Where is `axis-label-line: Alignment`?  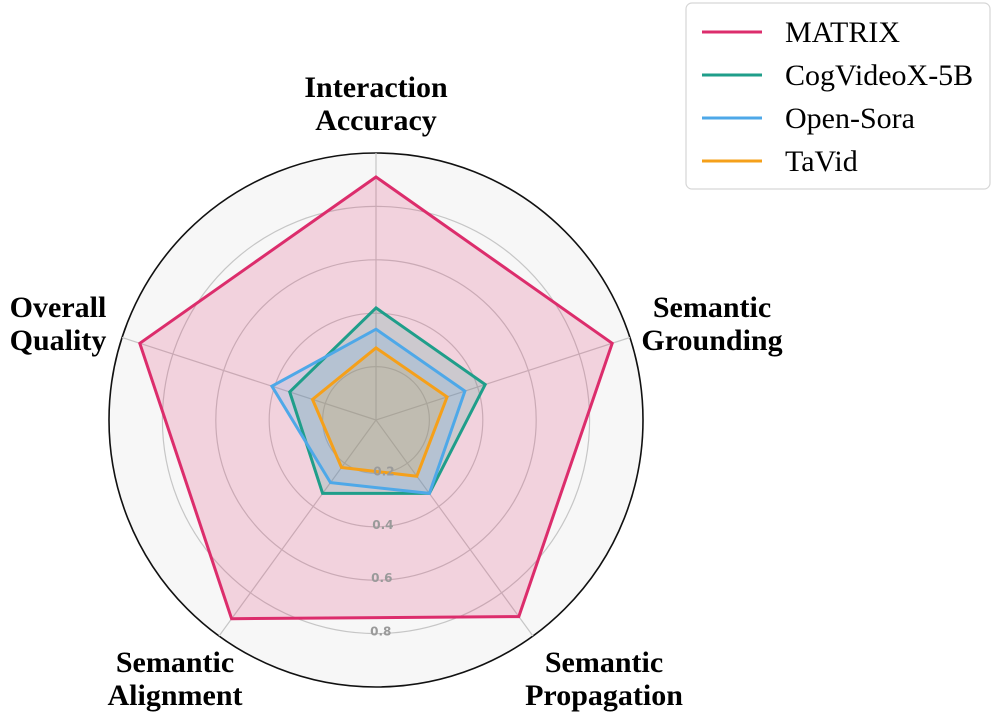
axis-label-line: Alignment is located at coordinates (175, 695).